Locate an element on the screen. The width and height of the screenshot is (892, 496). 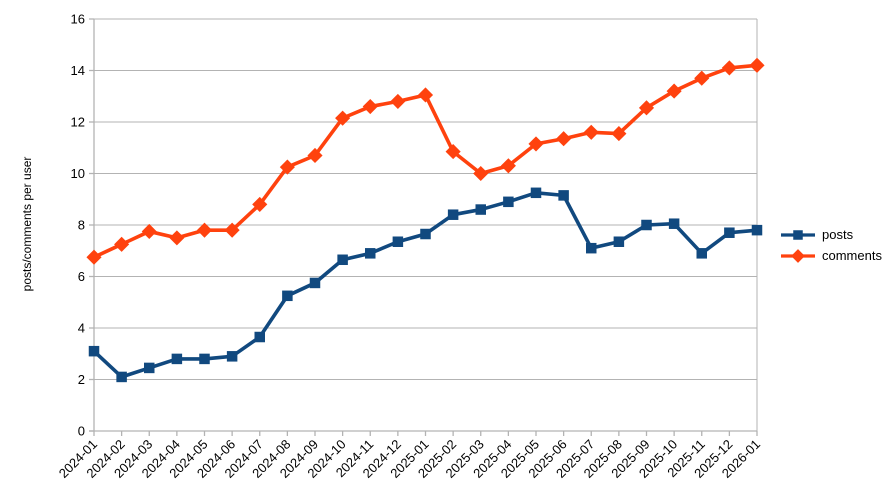
legend-label-posts: posts is located at coordinates (838, 234).